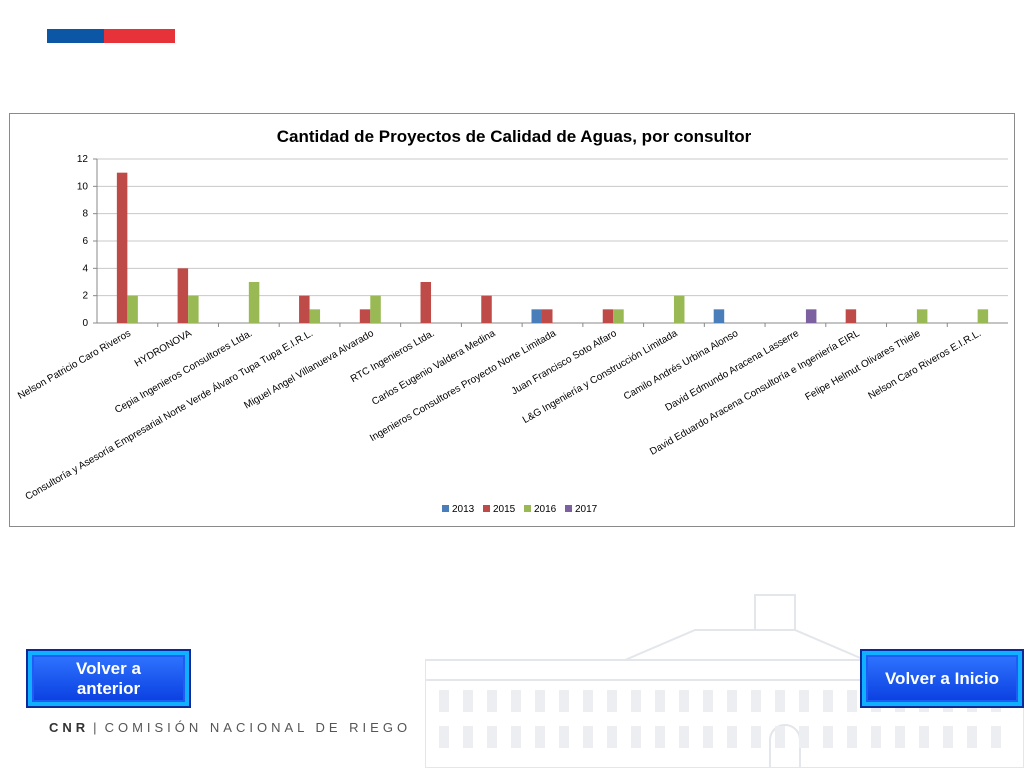 The image size is (1024, 768). What do you see at coordinates (545, 509) in the screenshot?
I see `legend-label-2016: 2016` at bounding box center [545, 509].